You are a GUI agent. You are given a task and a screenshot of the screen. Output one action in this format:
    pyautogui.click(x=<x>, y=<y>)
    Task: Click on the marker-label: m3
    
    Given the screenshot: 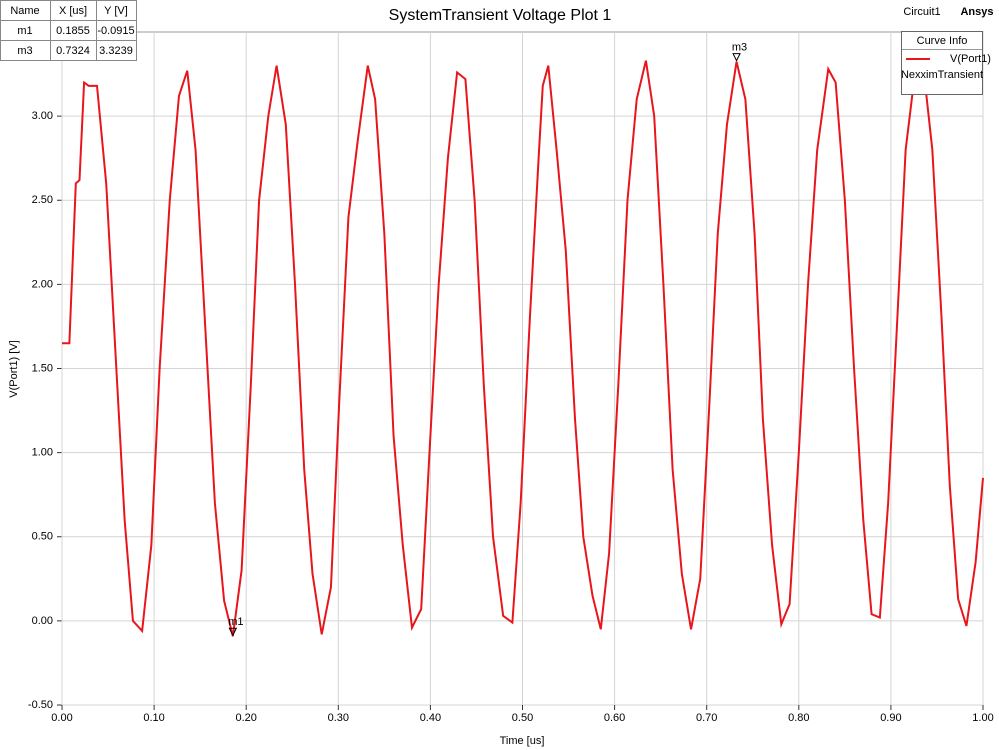 What is the action you would take?
    pyautogui.click(x=739, y=48)
    